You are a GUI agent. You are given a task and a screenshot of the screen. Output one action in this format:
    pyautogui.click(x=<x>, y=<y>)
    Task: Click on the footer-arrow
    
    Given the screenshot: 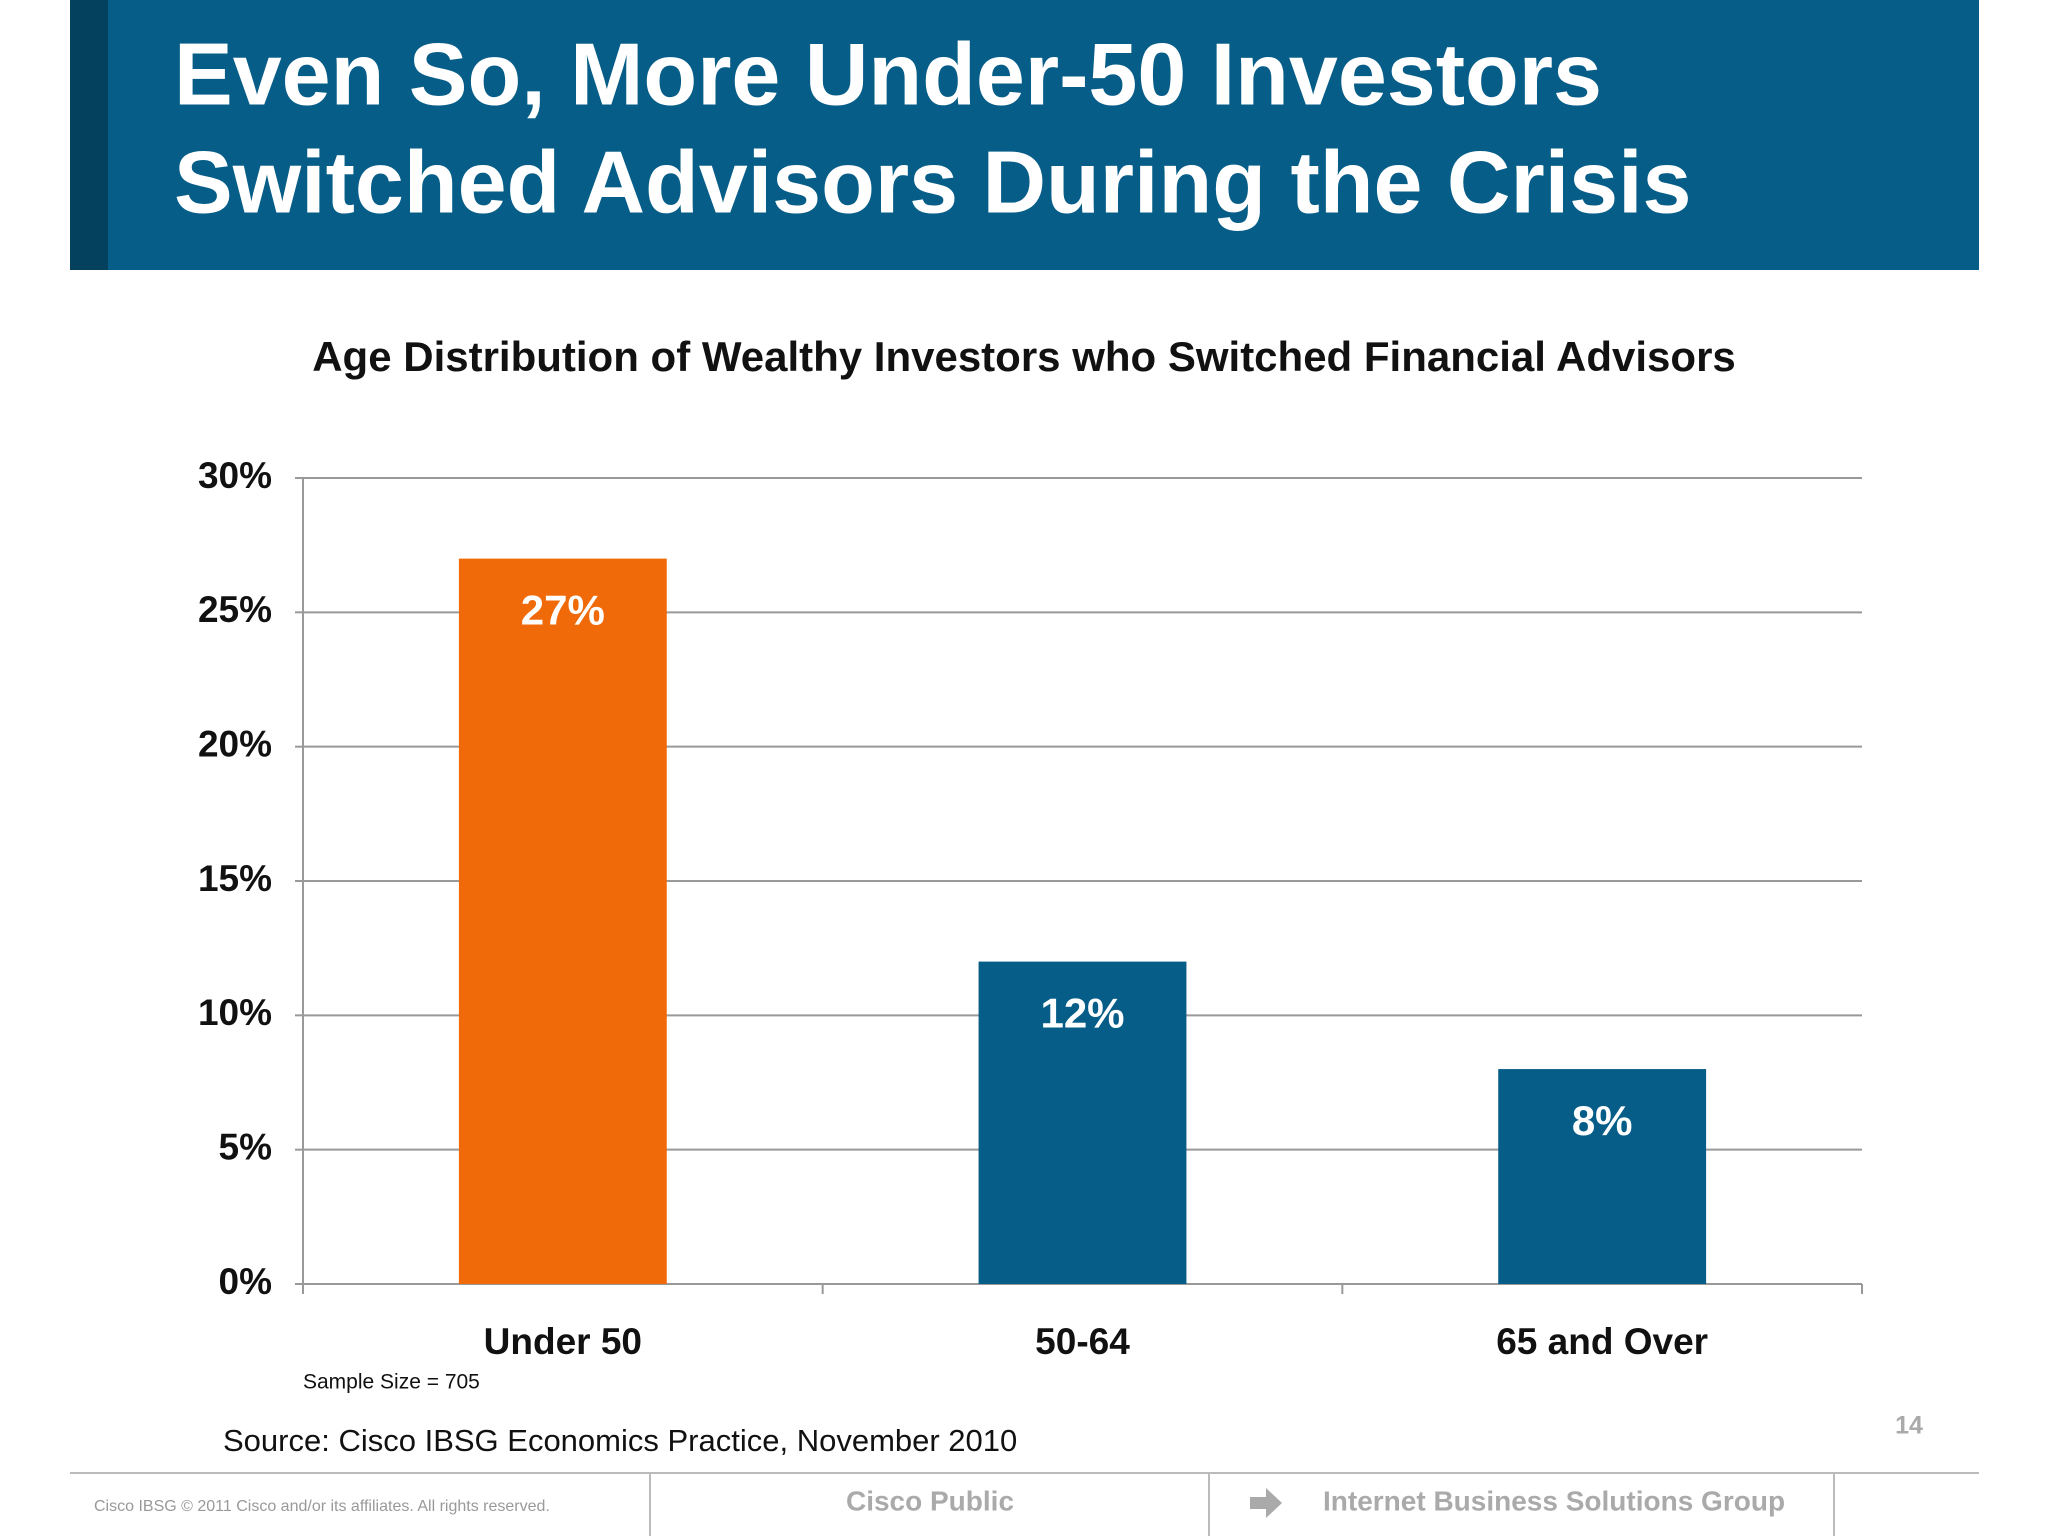 What is the action you would take?
    pyautogui.click(x=1266, y=1503)
    